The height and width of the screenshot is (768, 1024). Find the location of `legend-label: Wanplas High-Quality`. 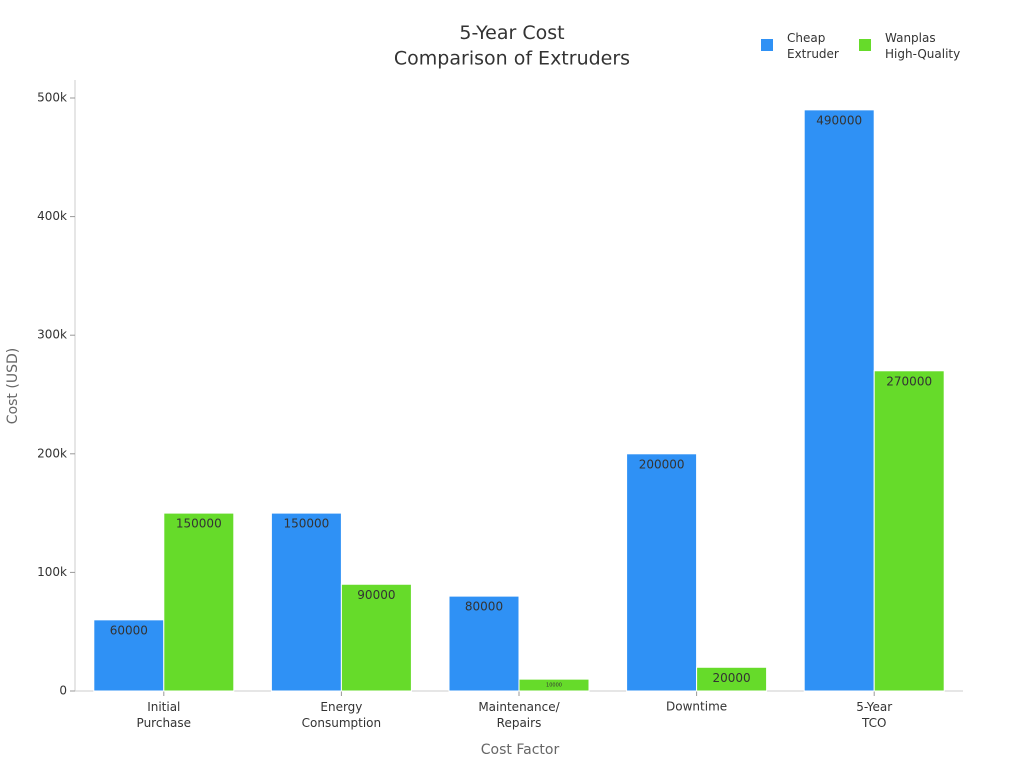

legend-label: Wanplas High-Quality is located at coordinates (922, 46).